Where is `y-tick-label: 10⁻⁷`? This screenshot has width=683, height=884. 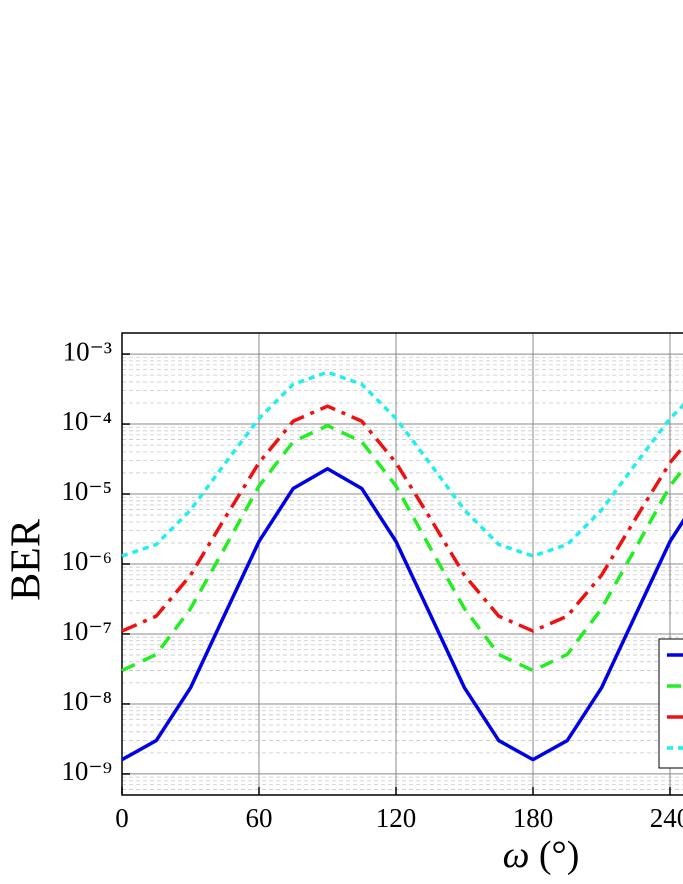 y-tick-label: 10⁻⁷ is located at coordinates (86, 631).